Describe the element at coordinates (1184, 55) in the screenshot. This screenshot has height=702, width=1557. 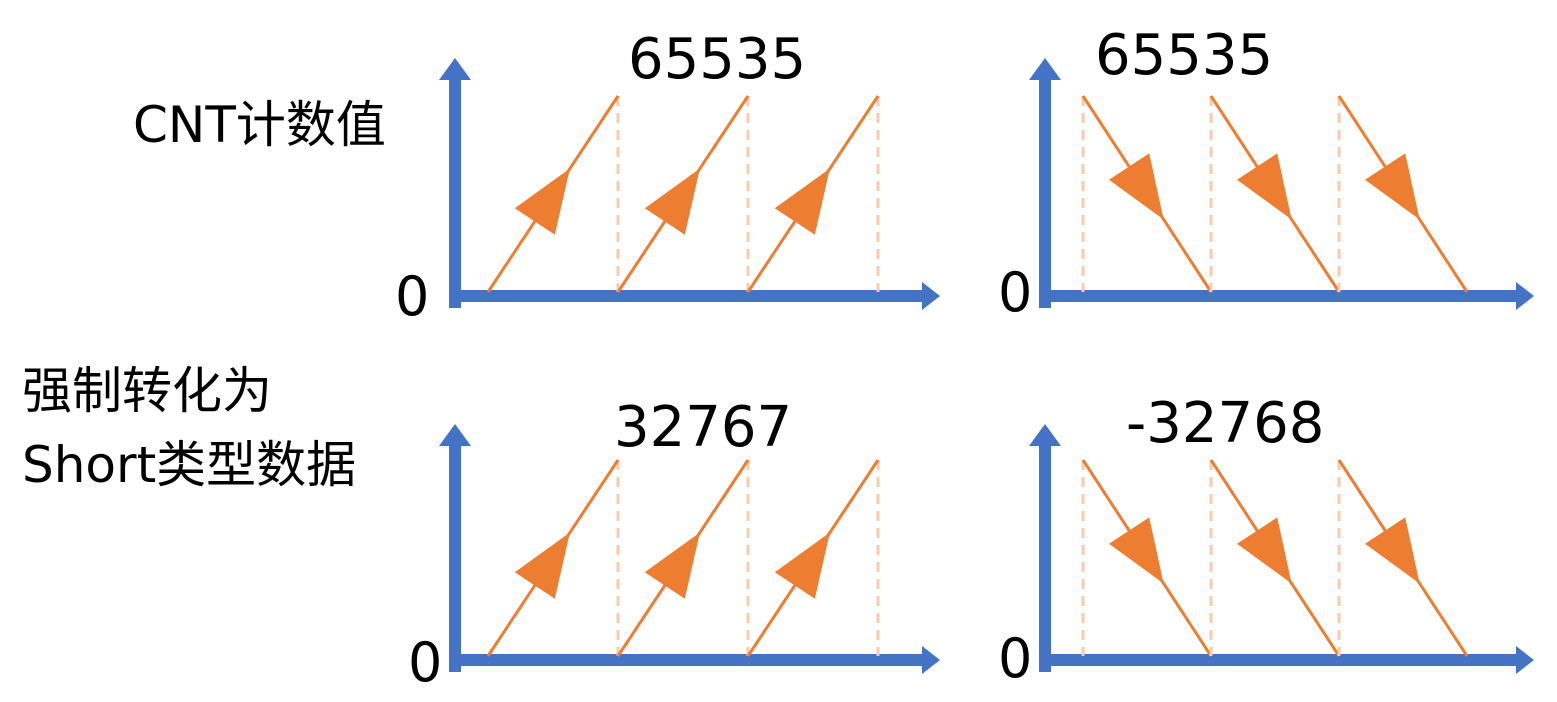
I see `peak-label-top-right: 65535` at that location.